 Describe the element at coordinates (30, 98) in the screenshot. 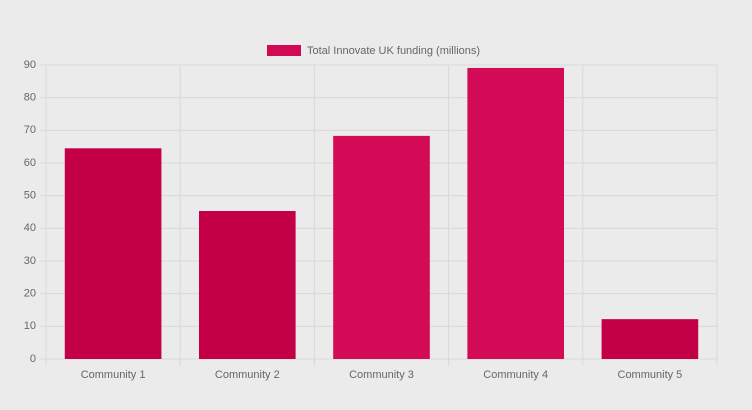

I see `y-tick-label: 80` at that location.